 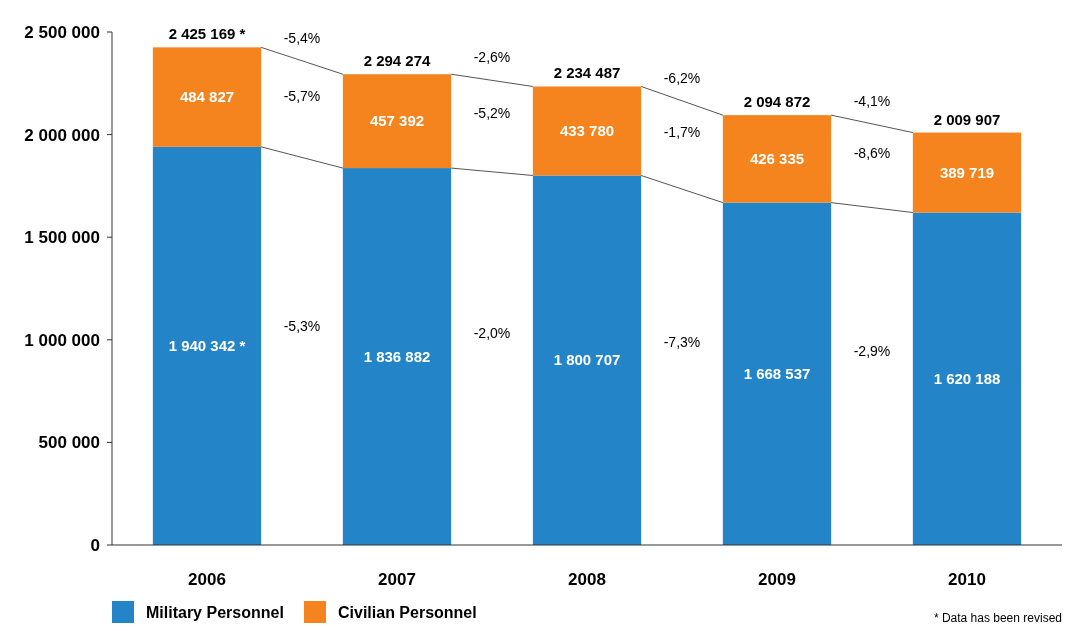 I want to click on x-tick-label: 2008, so click(x=587, y=579).